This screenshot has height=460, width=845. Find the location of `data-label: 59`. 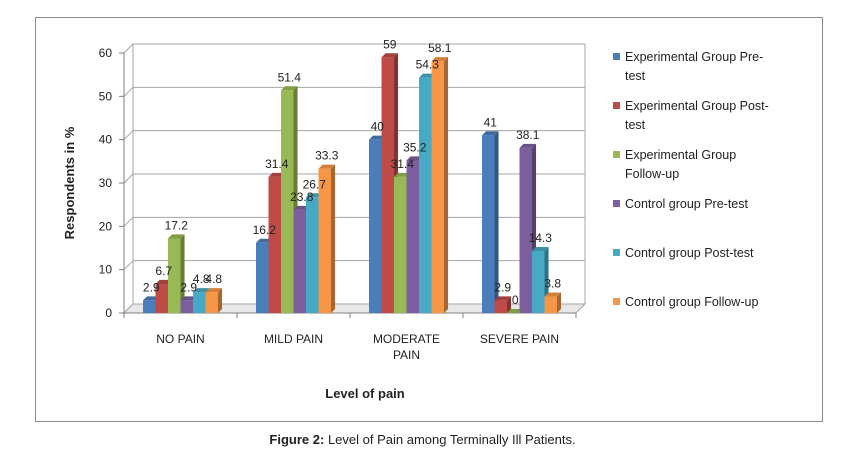

data-label: 59 is located at coordinates (390, 44).